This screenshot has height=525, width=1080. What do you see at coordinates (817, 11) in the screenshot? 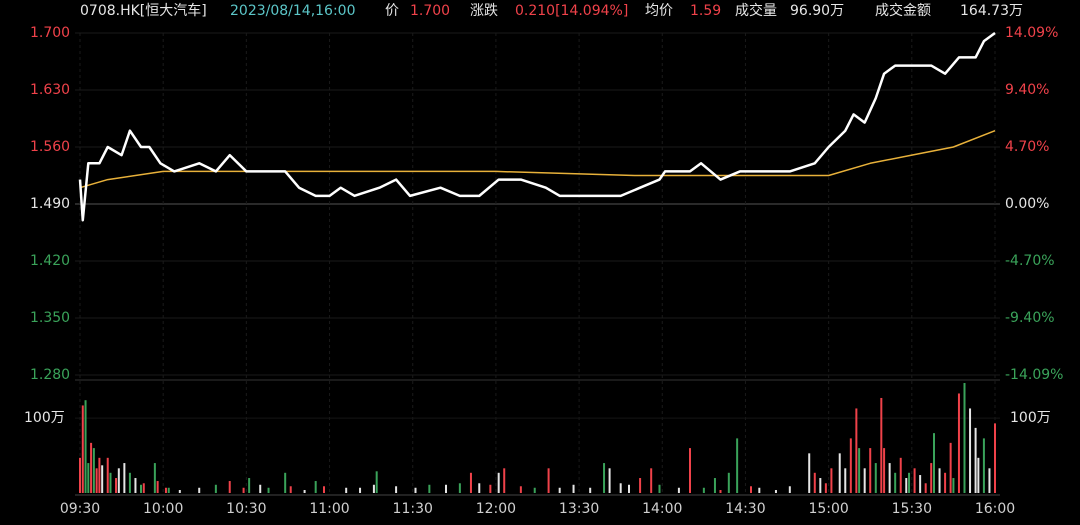
I see `header-item: 96.90万` at bounding box center [817, 11].